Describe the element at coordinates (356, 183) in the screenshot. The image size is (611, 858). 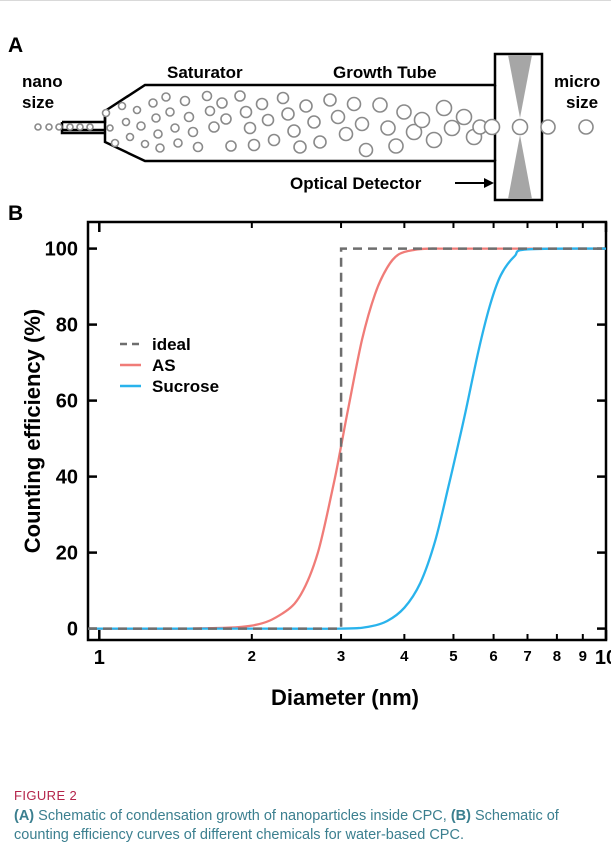
I see `optical-detector-label: Optical Detector` at that location.